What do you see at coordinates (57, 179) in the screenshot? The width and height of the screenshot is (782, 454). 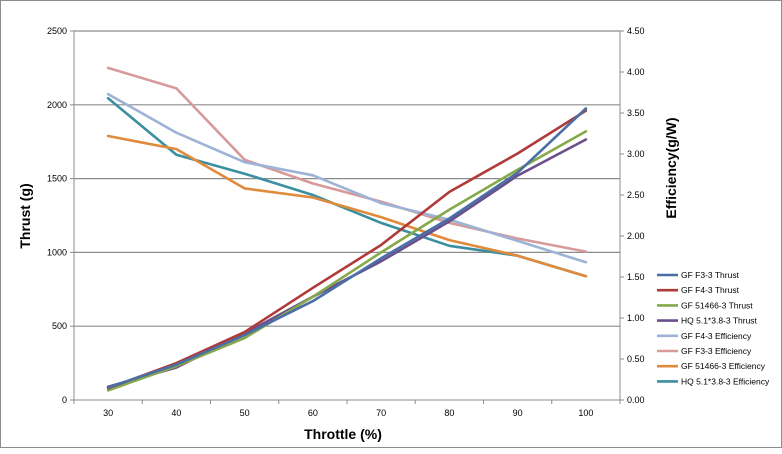 I see `y-left-tick-label: 1500` at bounding box center [57, 179].